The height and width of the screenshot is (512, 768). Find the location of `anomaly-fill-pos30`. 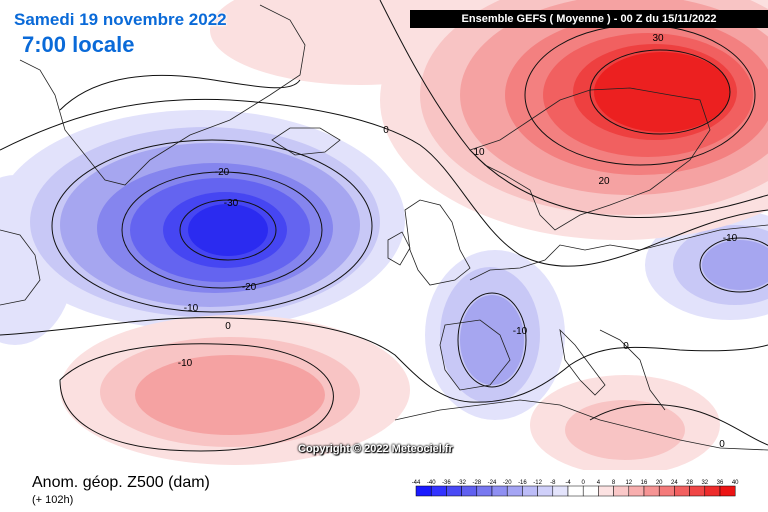

anomaly-fill-pos30 is located at coordinates (662, 92).